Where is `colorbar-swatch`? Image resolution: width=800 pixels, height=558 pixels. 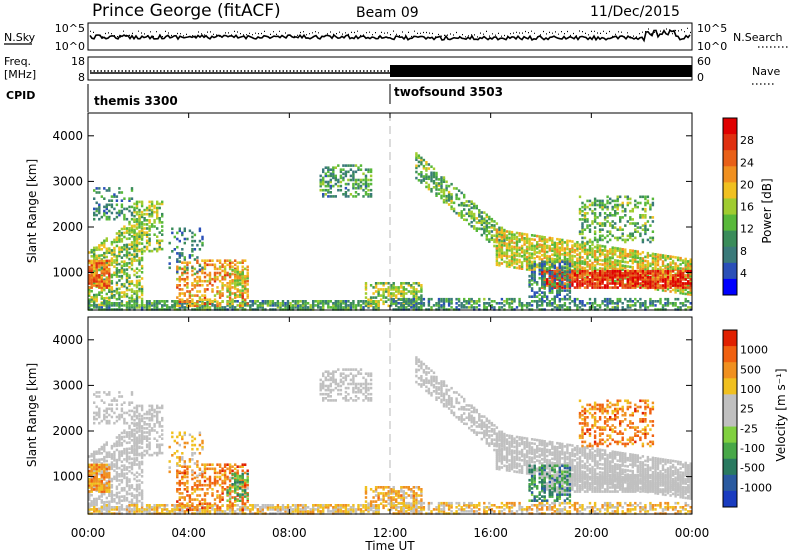 colorbar-swatch is located at coordinates (730, 174).